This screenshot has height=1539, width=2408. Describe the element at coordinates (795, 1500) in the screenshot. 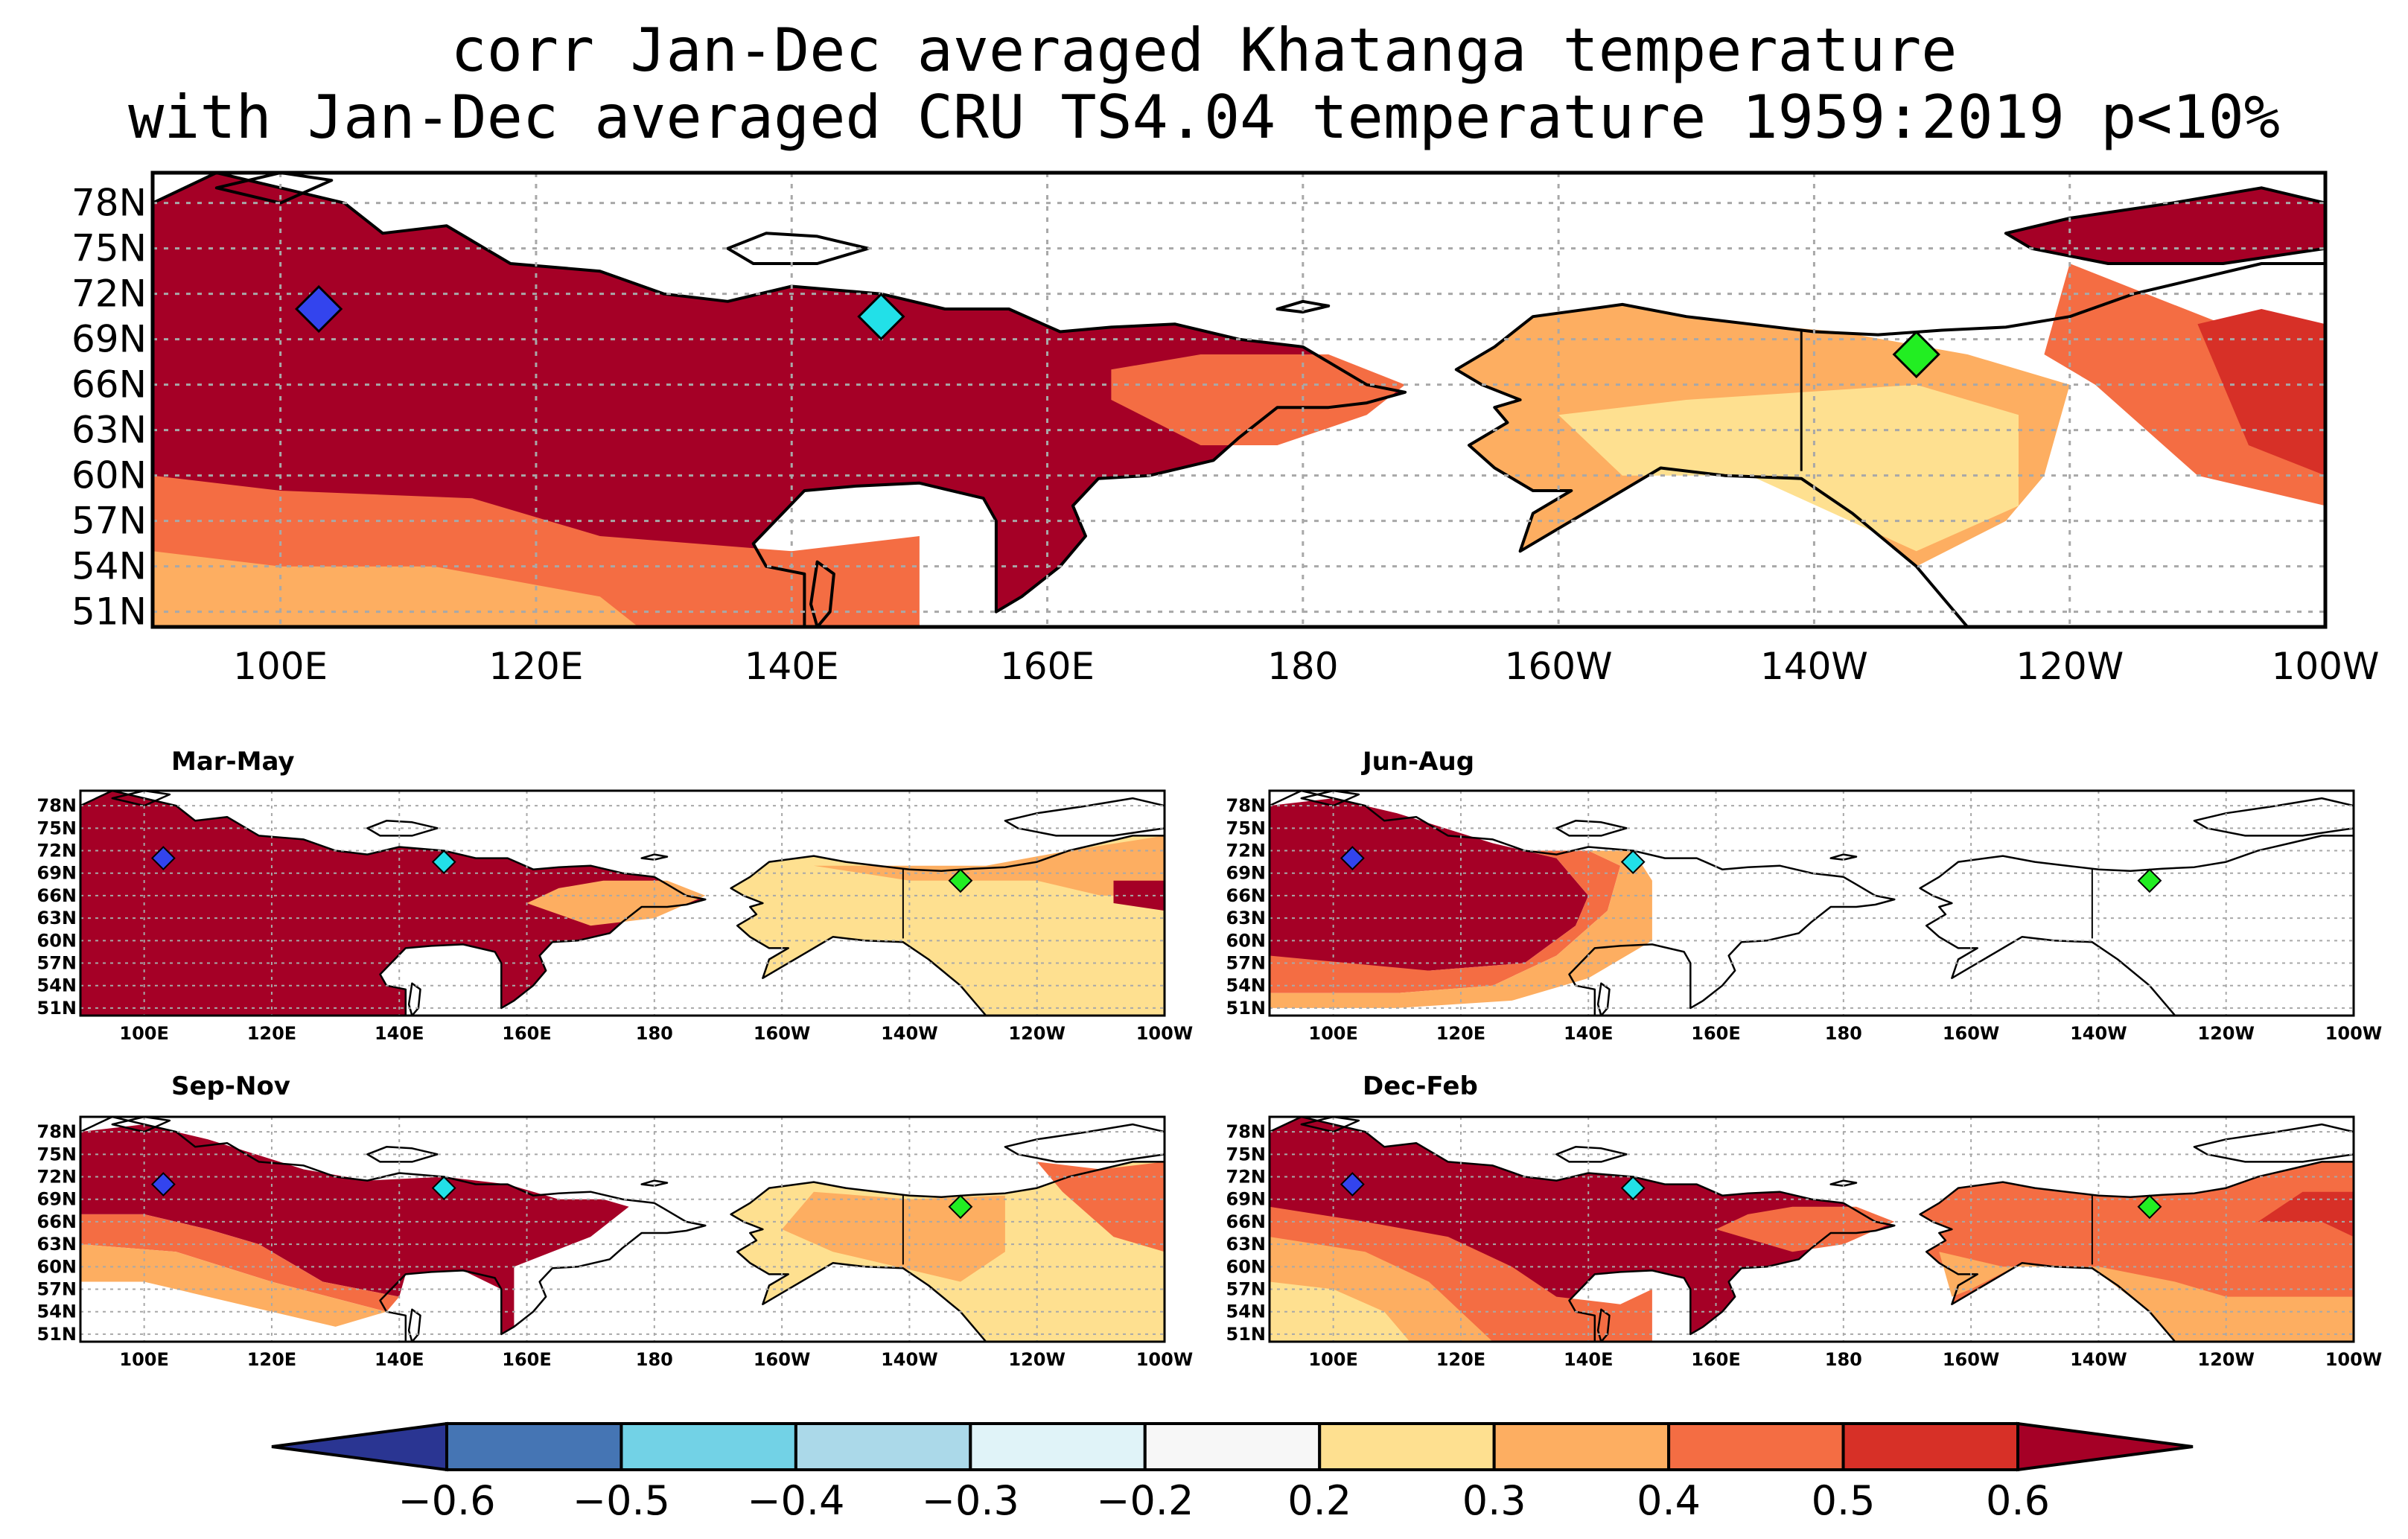

I see `colorbar-tick-label: −0.4` at that location.